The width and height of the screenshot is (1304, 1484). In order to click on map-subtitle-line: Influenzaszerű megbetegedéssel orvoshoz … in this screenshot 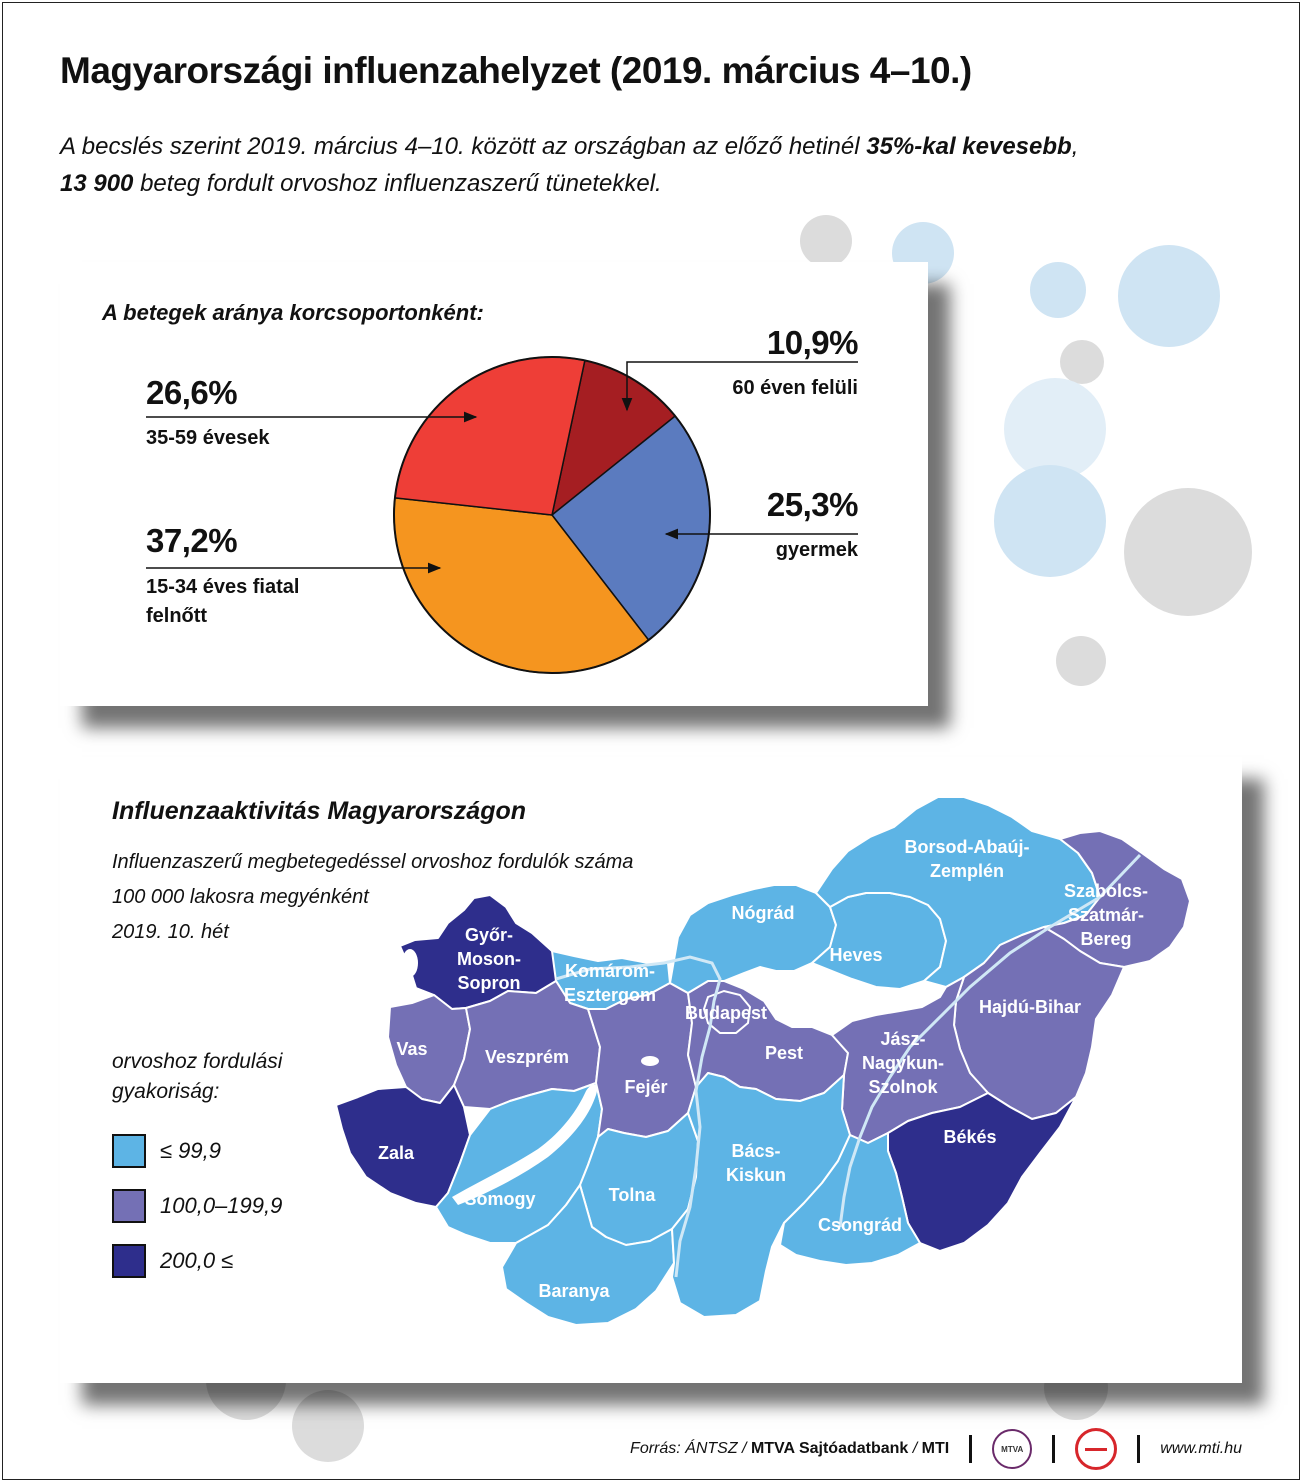, I will do `click(373, 862)`.